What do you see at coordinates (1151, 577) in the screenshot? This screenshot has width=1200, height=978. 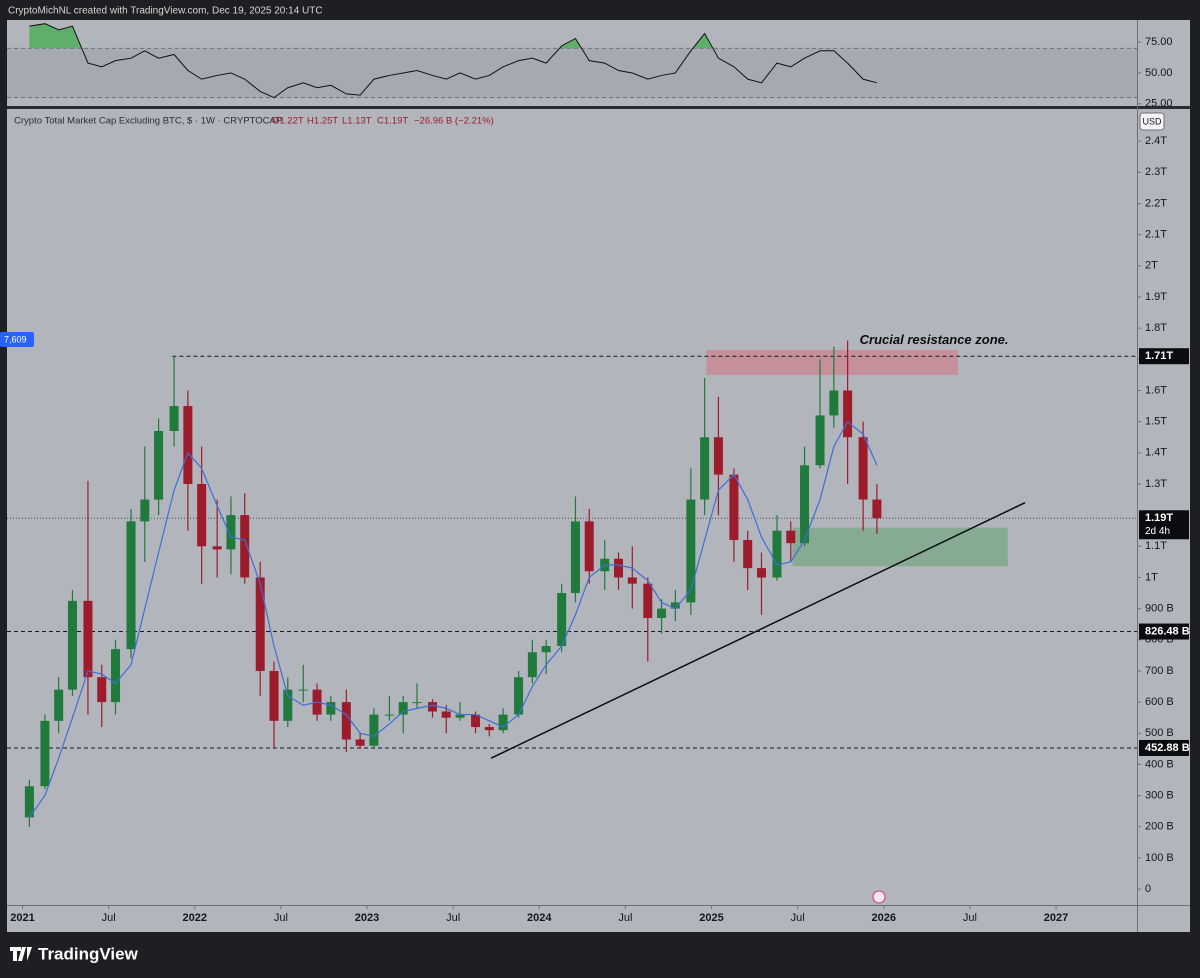 I see `y-tick-label: 1T` at bounding box center [1151, 577].